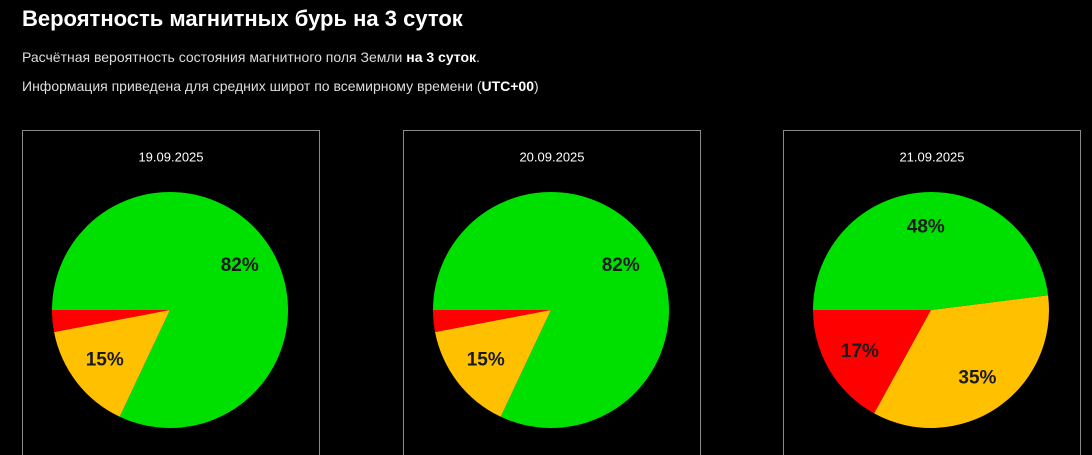 The width and height of the screenshot is (1092, 455). Describe the element at coordinates (931, 156) in the screenshot. I see `chart-title: 21.09.2025` at that location.